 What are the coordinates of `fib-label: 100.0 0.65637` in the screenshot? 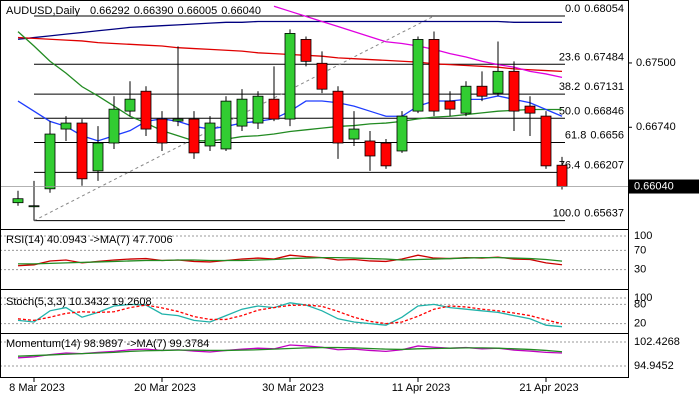 It's located at (588, 214).